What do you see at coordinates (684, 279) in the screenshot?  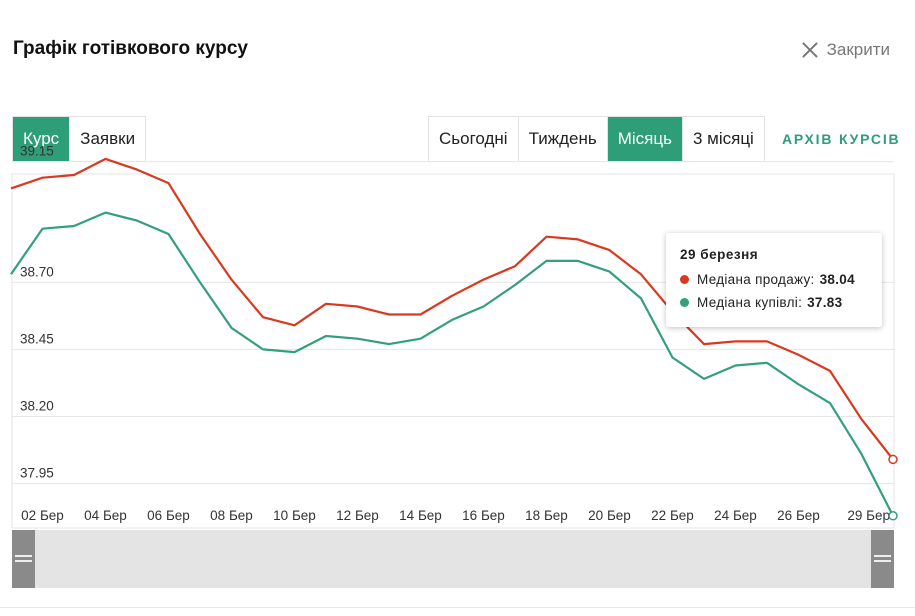 I see `sell-dot-icon` at bounding box center [684, 279].